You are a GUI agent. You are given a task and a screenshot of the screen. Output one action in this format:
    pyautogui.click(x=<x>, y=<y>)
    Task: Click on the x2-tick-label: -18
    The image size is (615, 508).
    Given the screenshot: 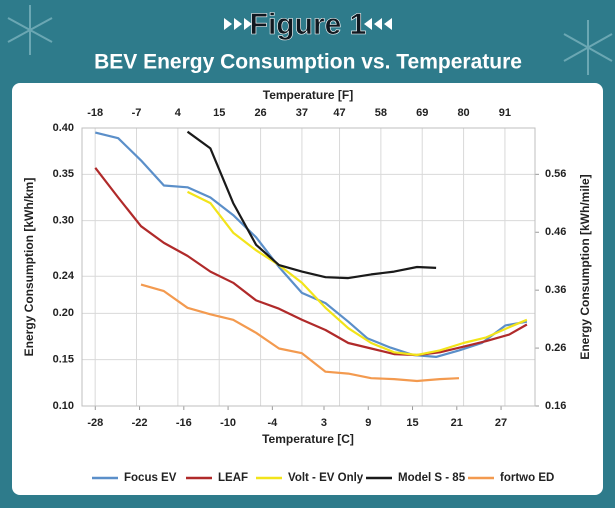 What is the action you would take?
    pyautogui.click(x=95, y=113)
    